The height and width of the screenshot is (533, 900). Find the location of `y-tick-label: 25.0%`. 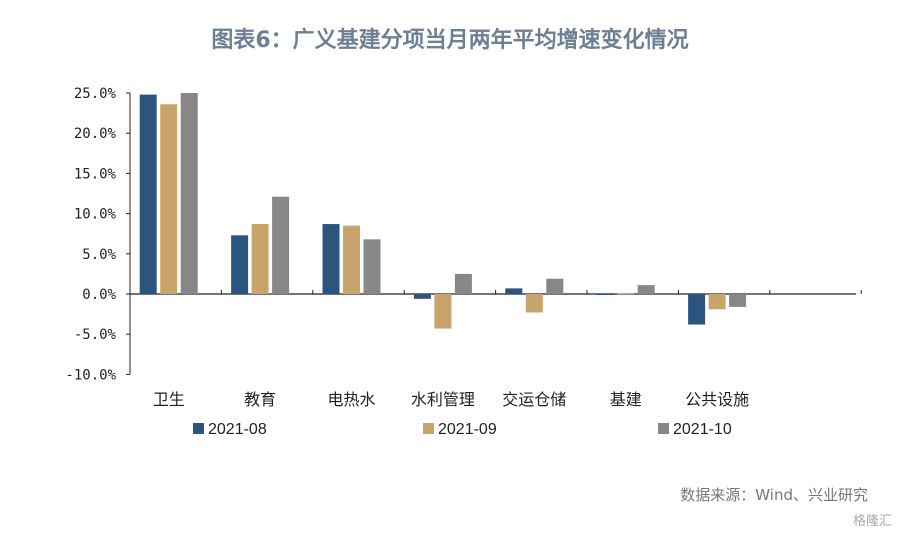

y-tick-label: 25.0% is located at coordinates (95, 94).